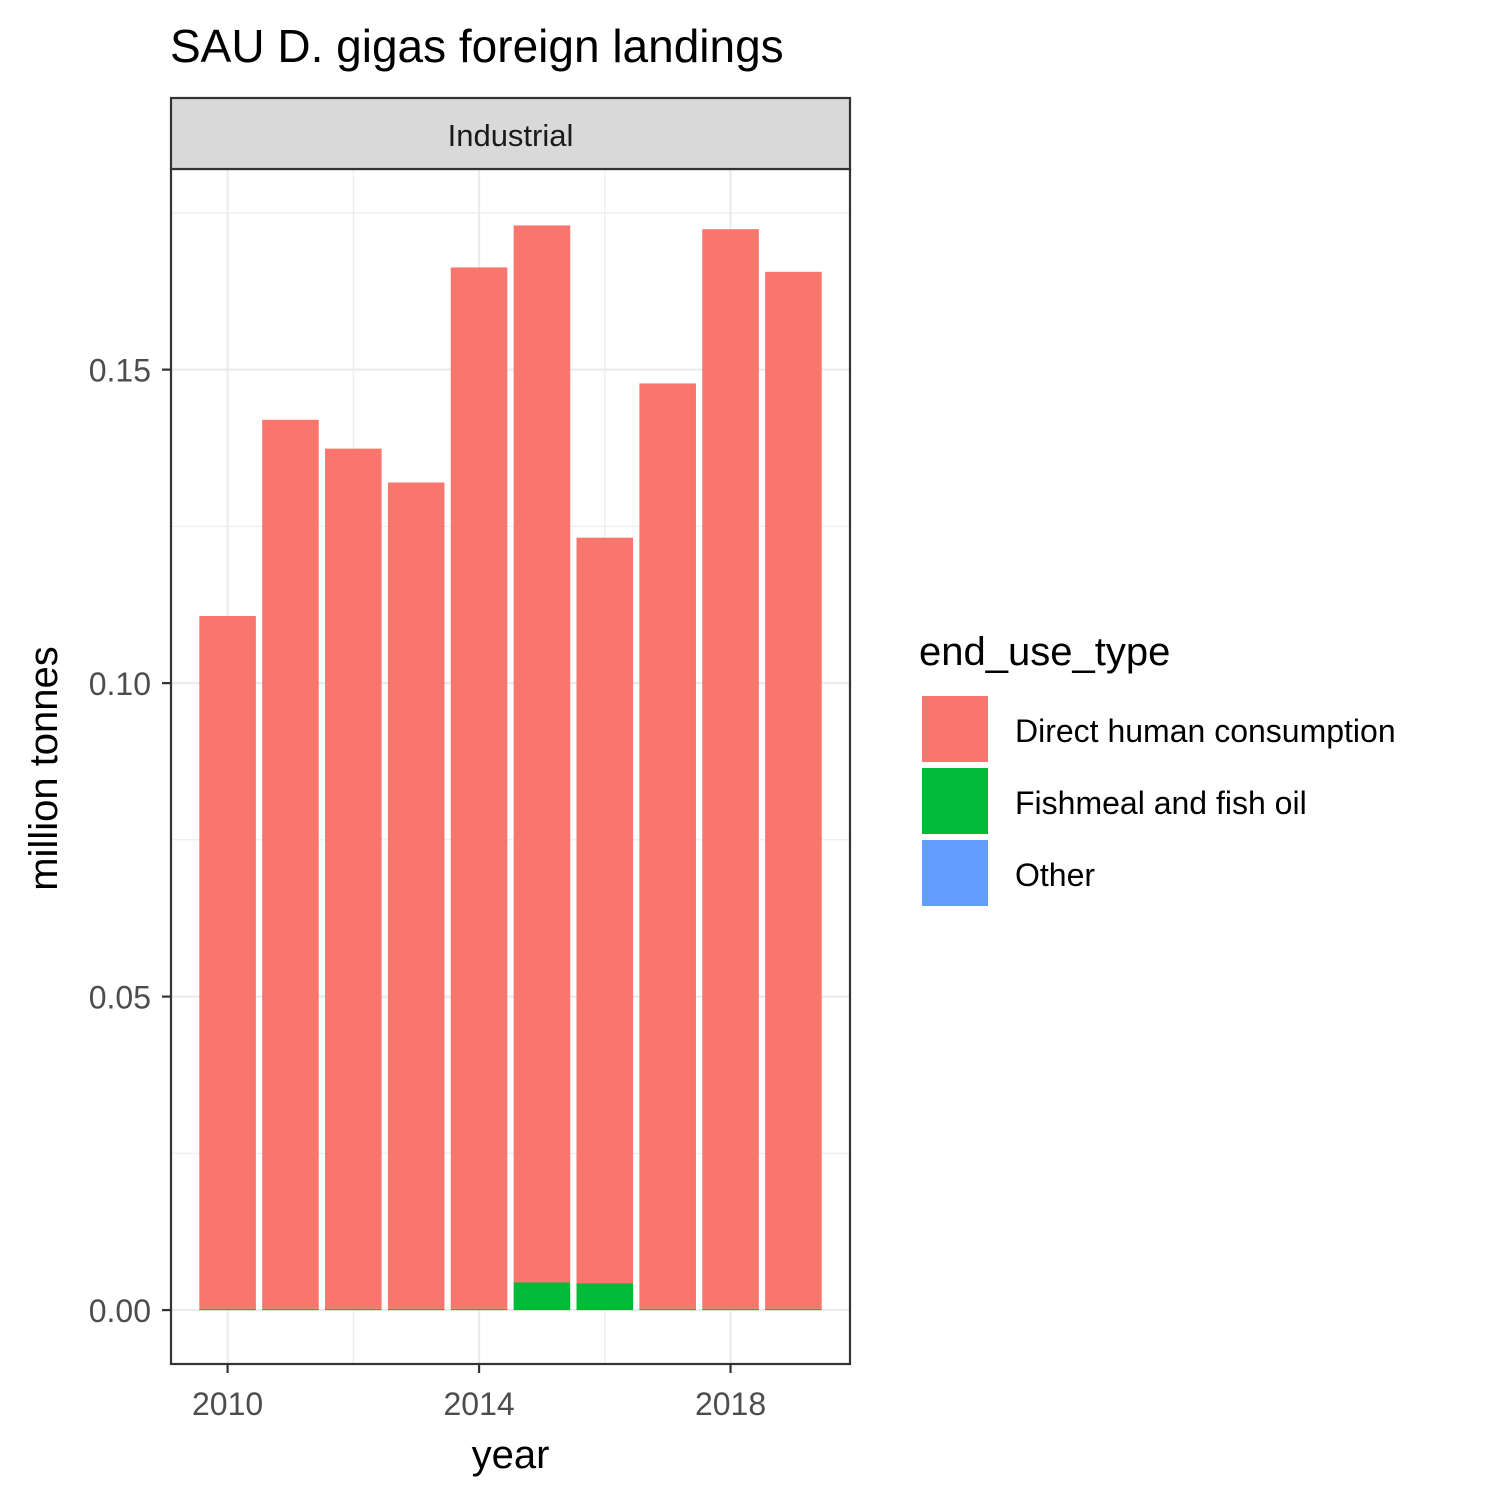 The image size is (1500, 1500). What do you see at coordinates (1044, 652) in the screenshot?
I see `legend-title: end_use_type` at bounding box center [1044, 652].